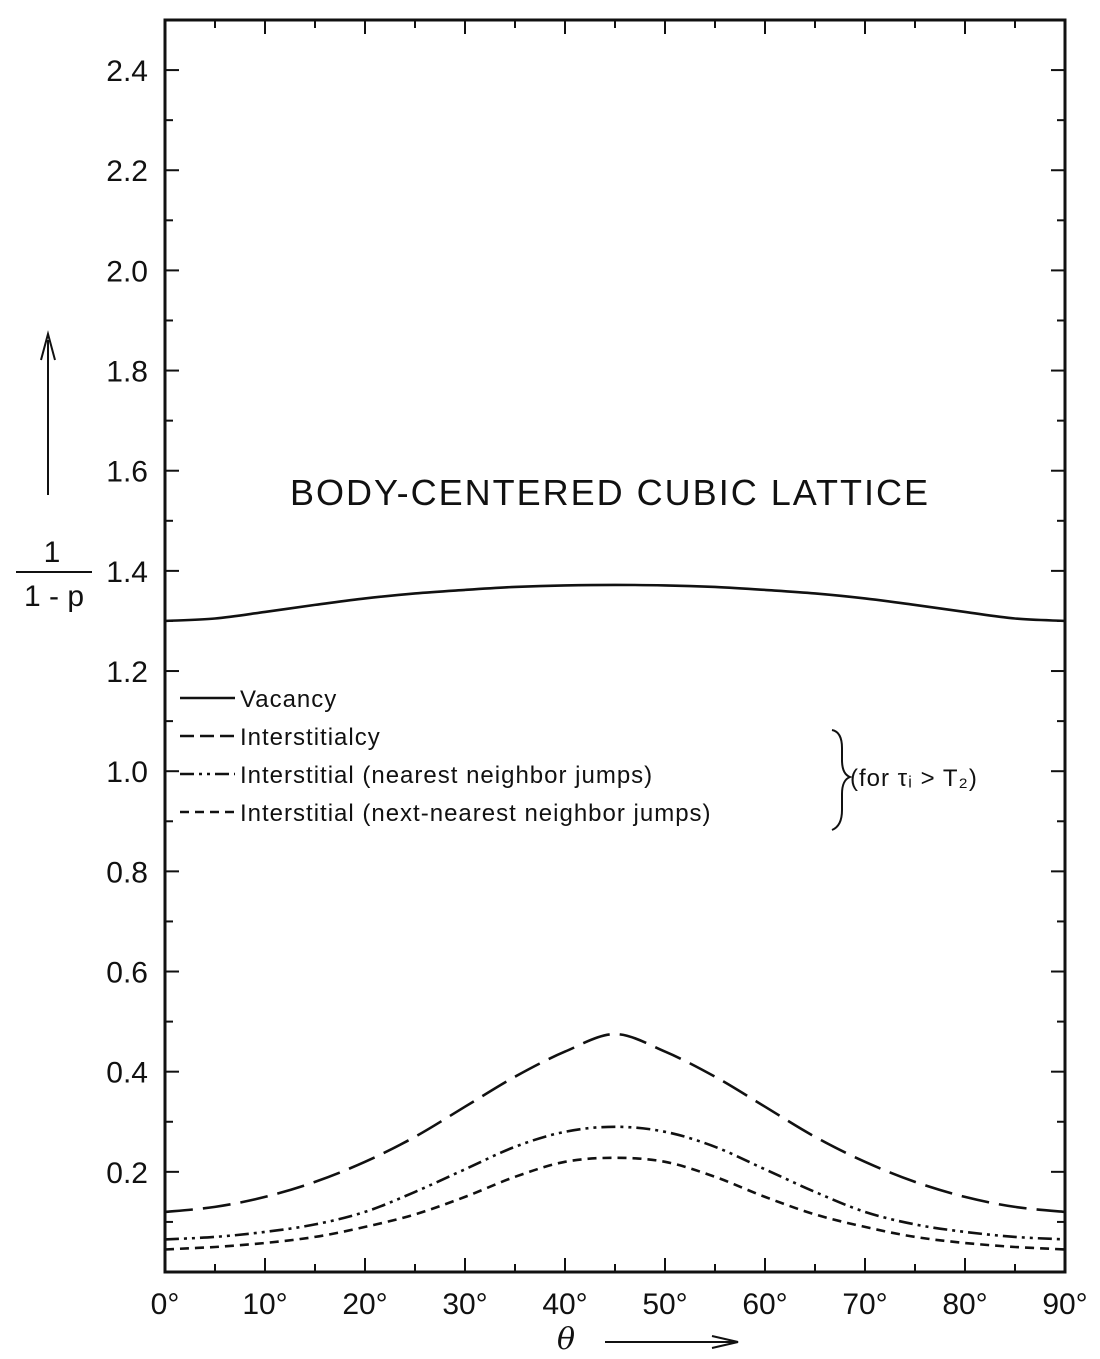 The height and width of the screenshot is (1359, 1100). Describe the element at coordinates (615, 603) in the screenshot. I see `series-line-solid` at that location.